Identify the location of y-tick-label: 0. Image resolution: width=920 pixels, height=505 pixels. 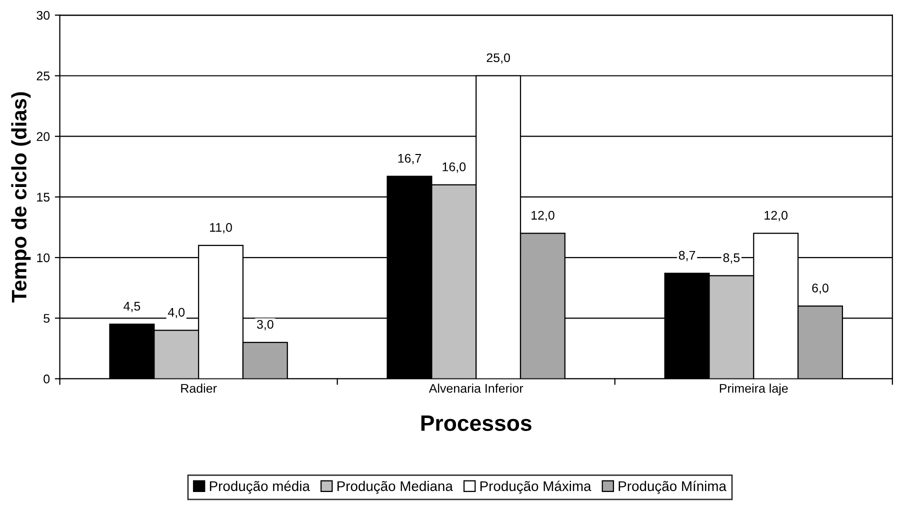
(47, 379).